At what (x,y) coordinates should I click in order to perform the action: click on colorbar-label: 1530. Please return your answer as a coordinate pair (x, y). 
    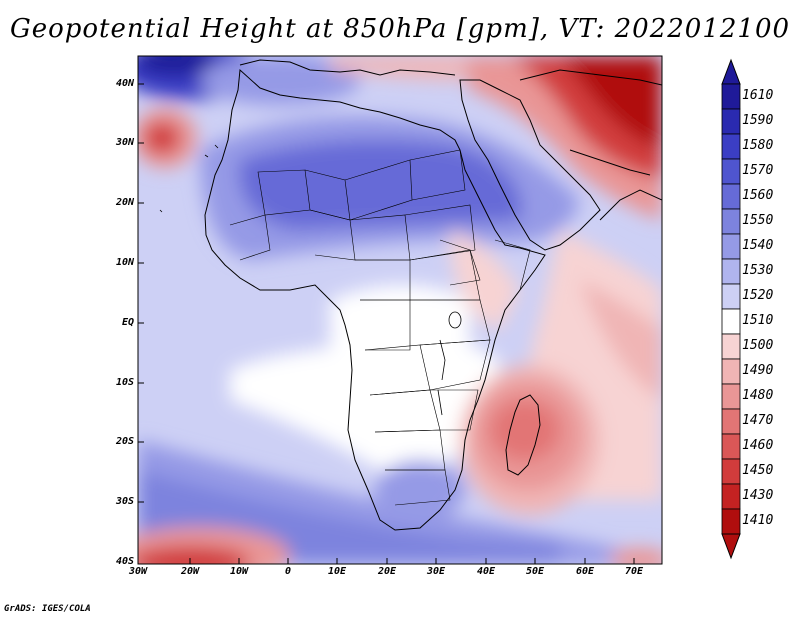
    Looking at the image, I should click on (758, 270).